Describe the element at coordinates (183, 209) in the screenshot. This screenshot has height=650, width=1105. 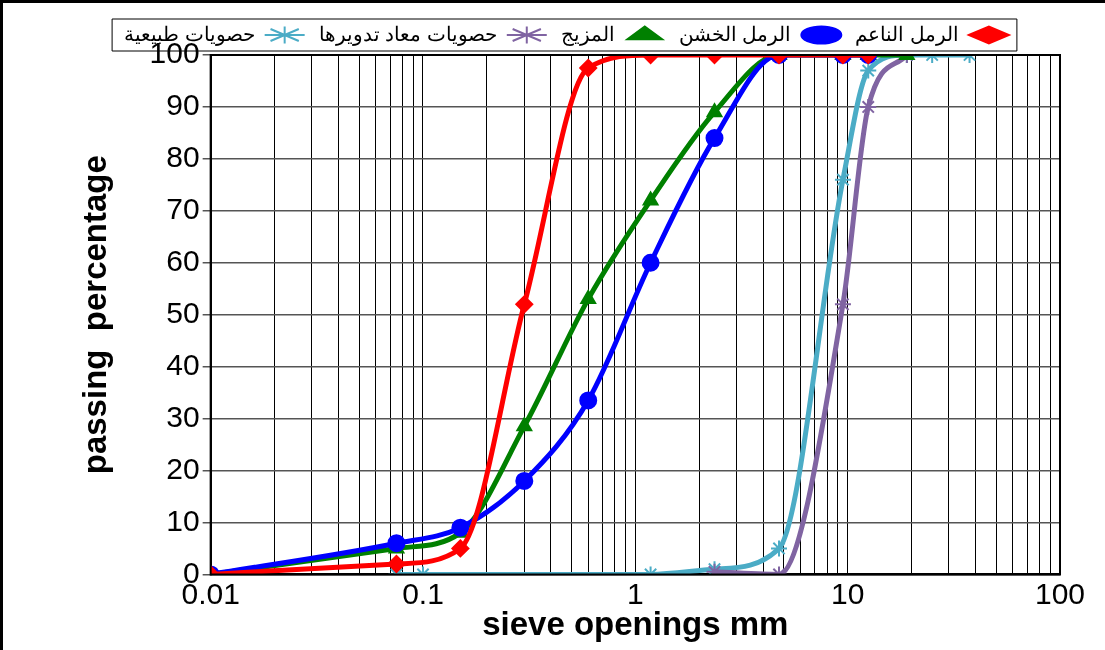
I see `y-tick-label: 70` at that location.